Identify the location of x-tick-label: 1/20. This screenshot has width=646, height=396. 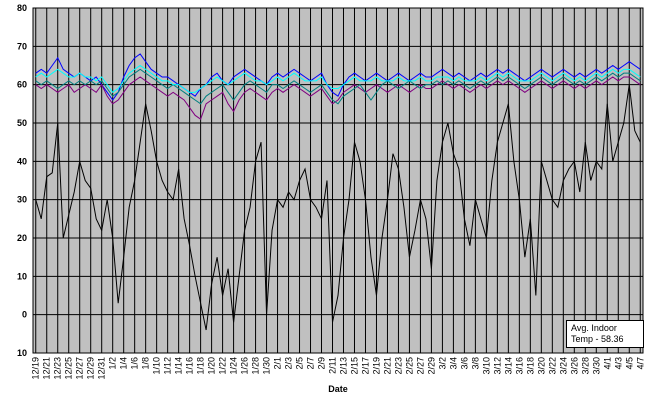
(212, 366).